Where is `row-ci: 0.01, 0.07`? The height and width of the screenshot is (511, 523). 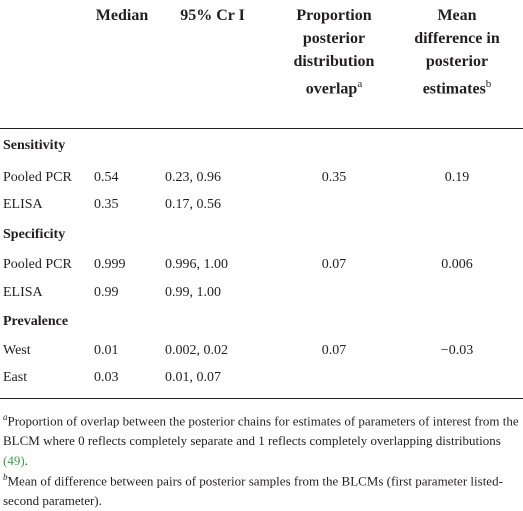
row-ci: 0.01, 0.07 is located at coordinates (193, 377).